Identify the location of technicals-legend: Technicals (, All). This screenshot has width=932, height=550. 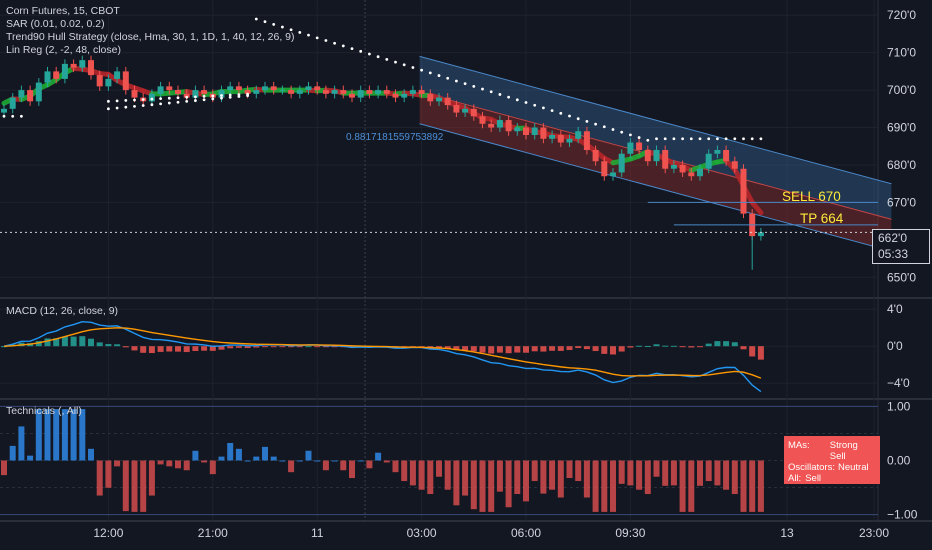
(44, 411).